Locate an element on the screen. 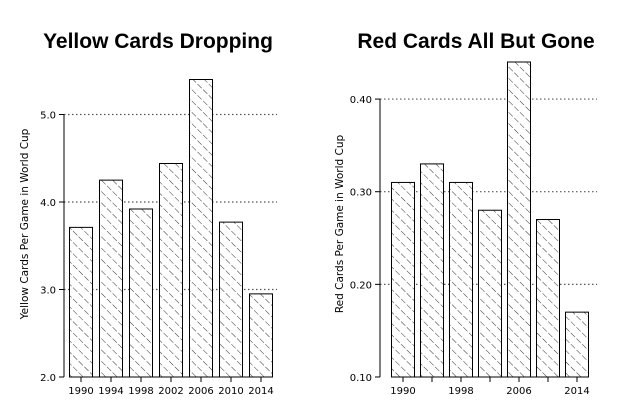  y-tick-label: 5.0 is located at coordinates (48, 116).